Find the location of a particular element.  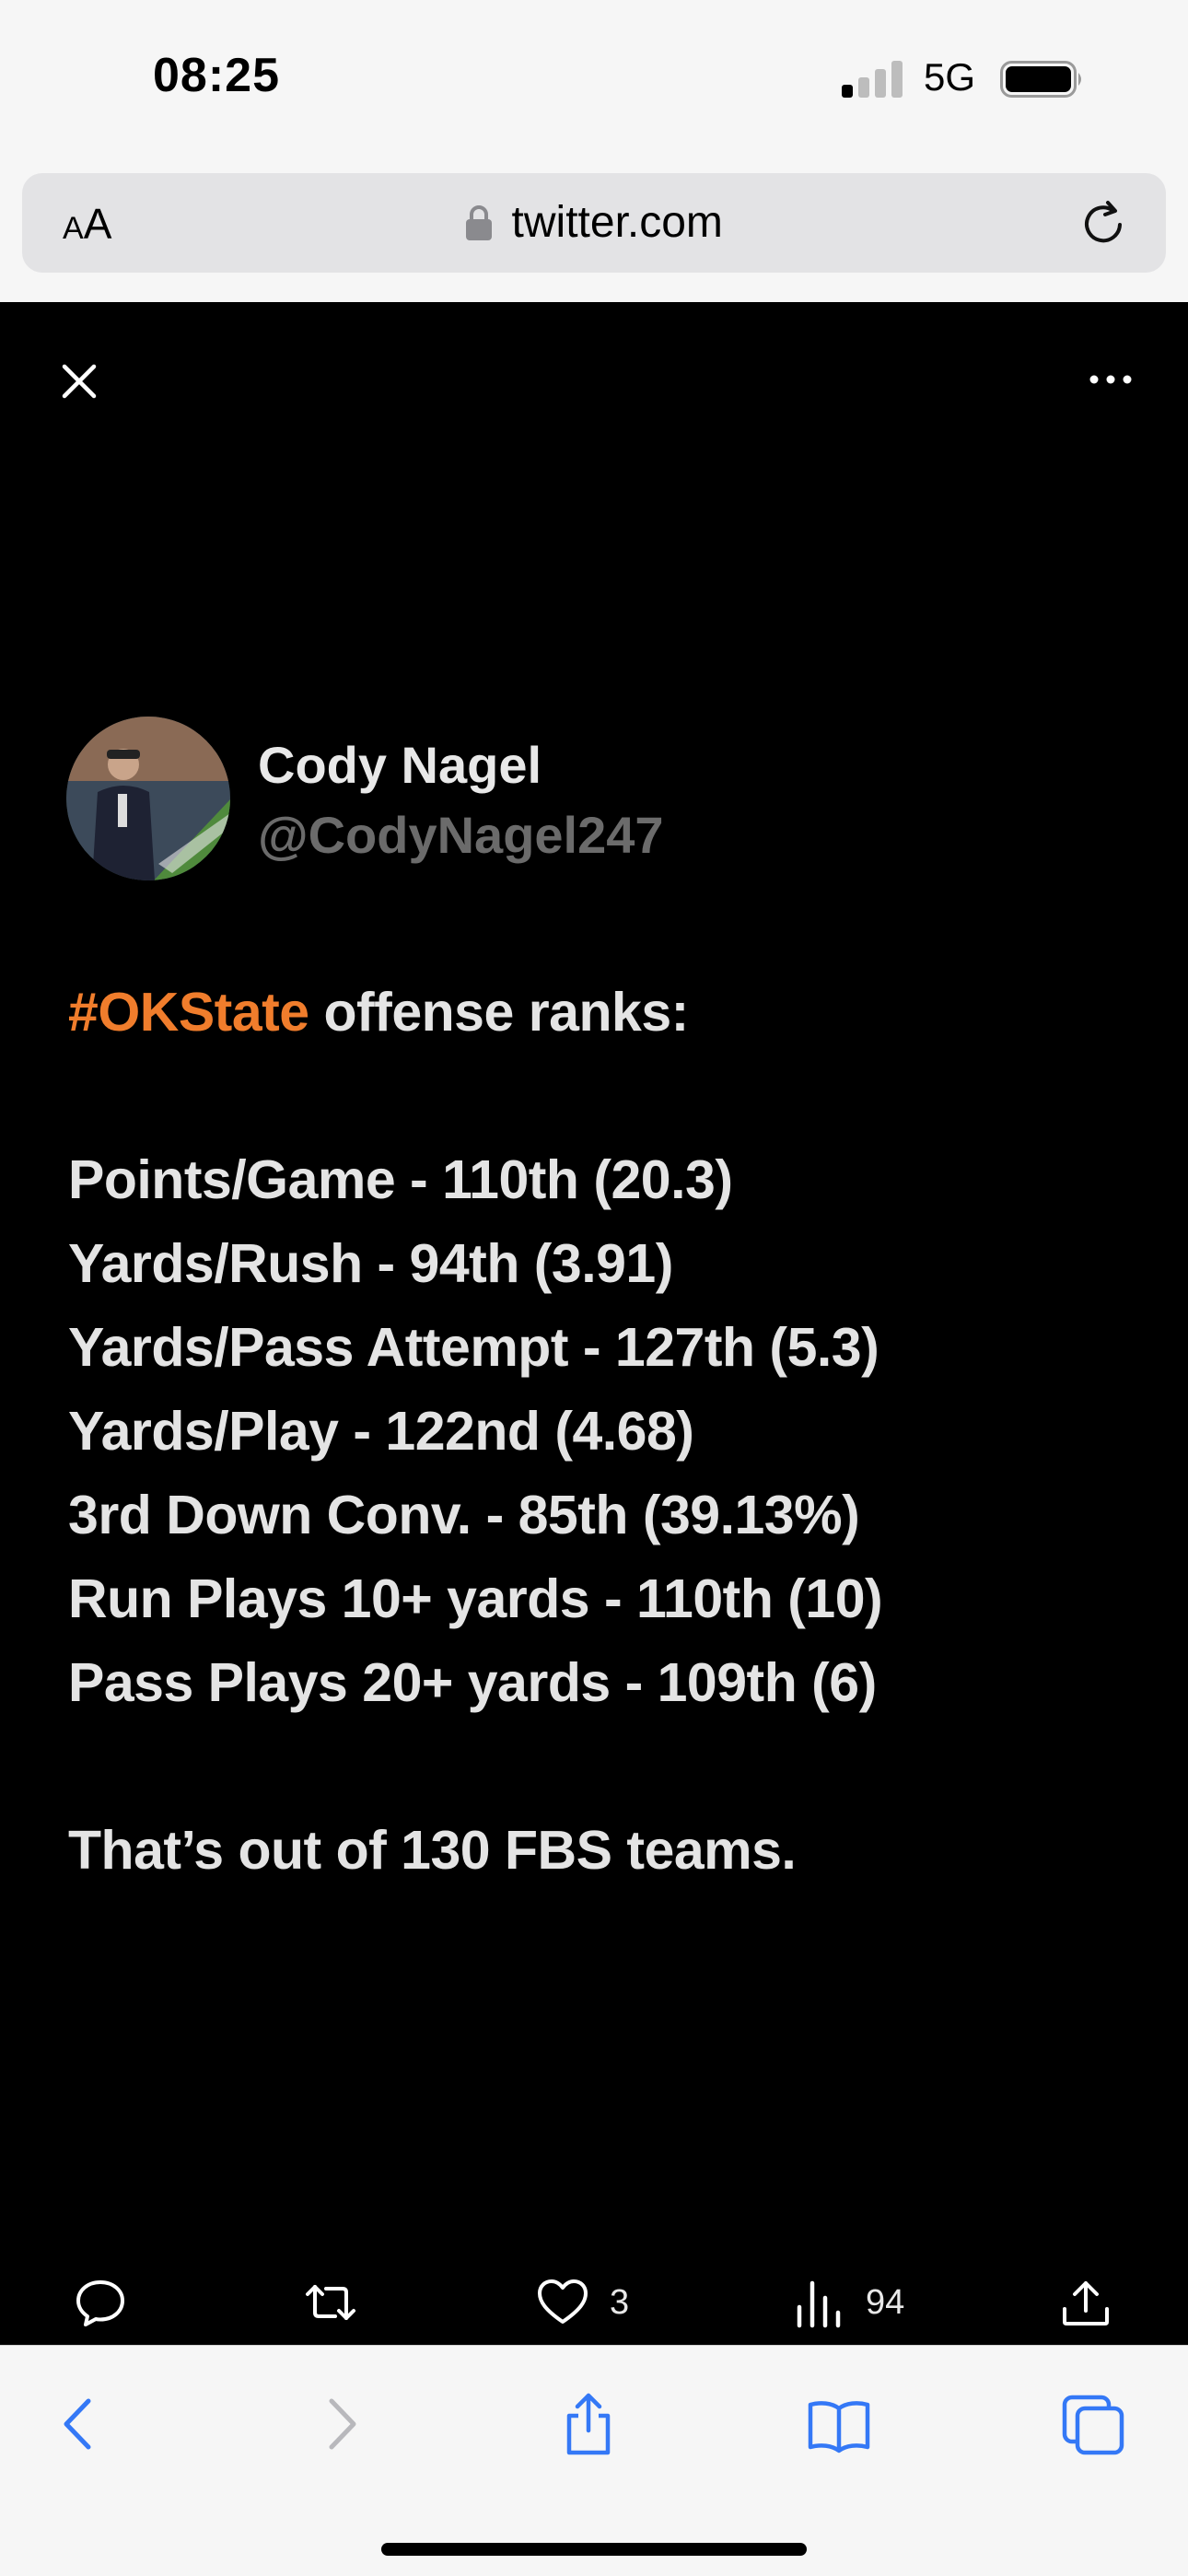

share-icon is located at coordinates (1086, 2303).